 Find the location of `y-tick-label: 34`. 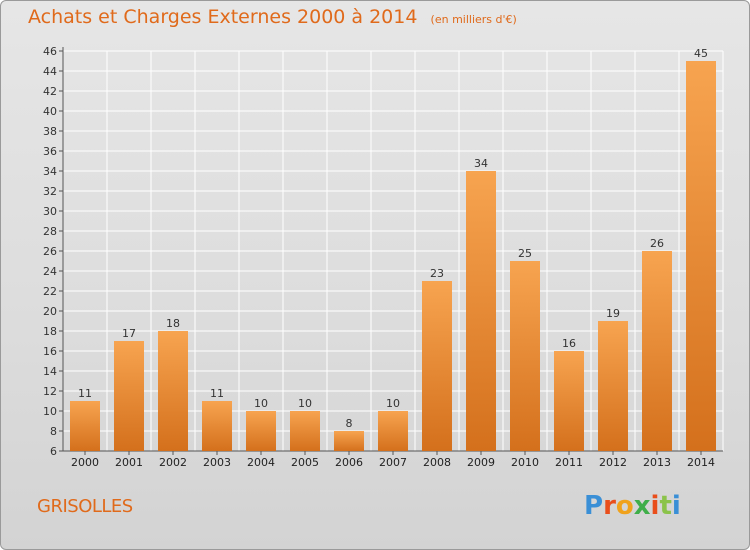

y-tick-label: 34 is located at coordinates (50, 171).